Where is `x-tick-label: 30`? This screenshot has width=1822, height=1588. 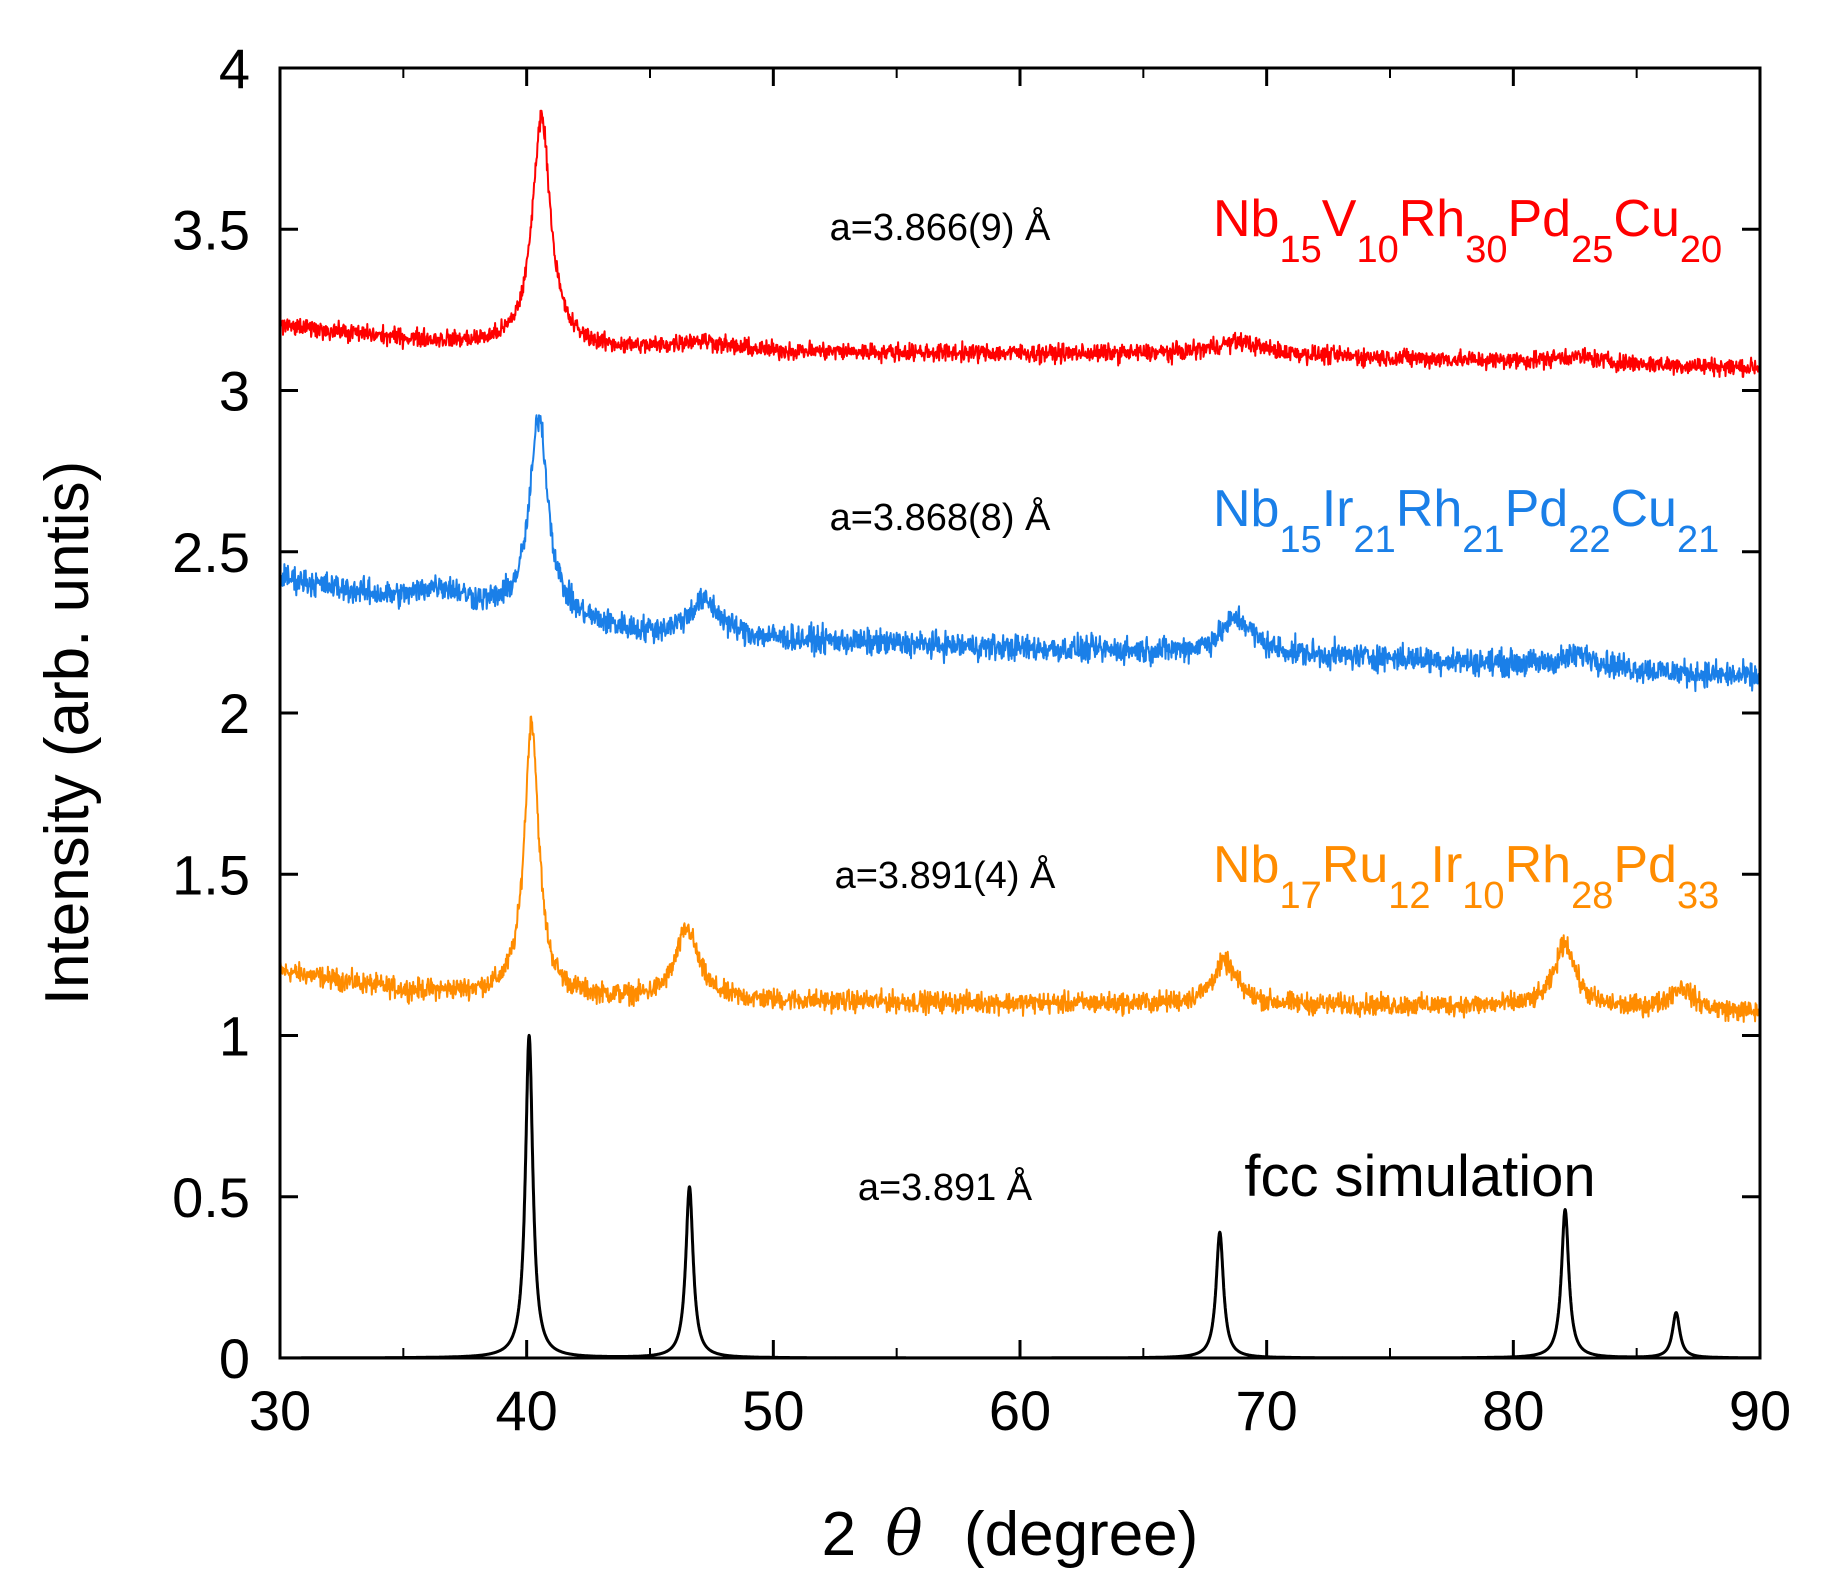 x-tick-label: 30 is located at coordinates (280, 1410).